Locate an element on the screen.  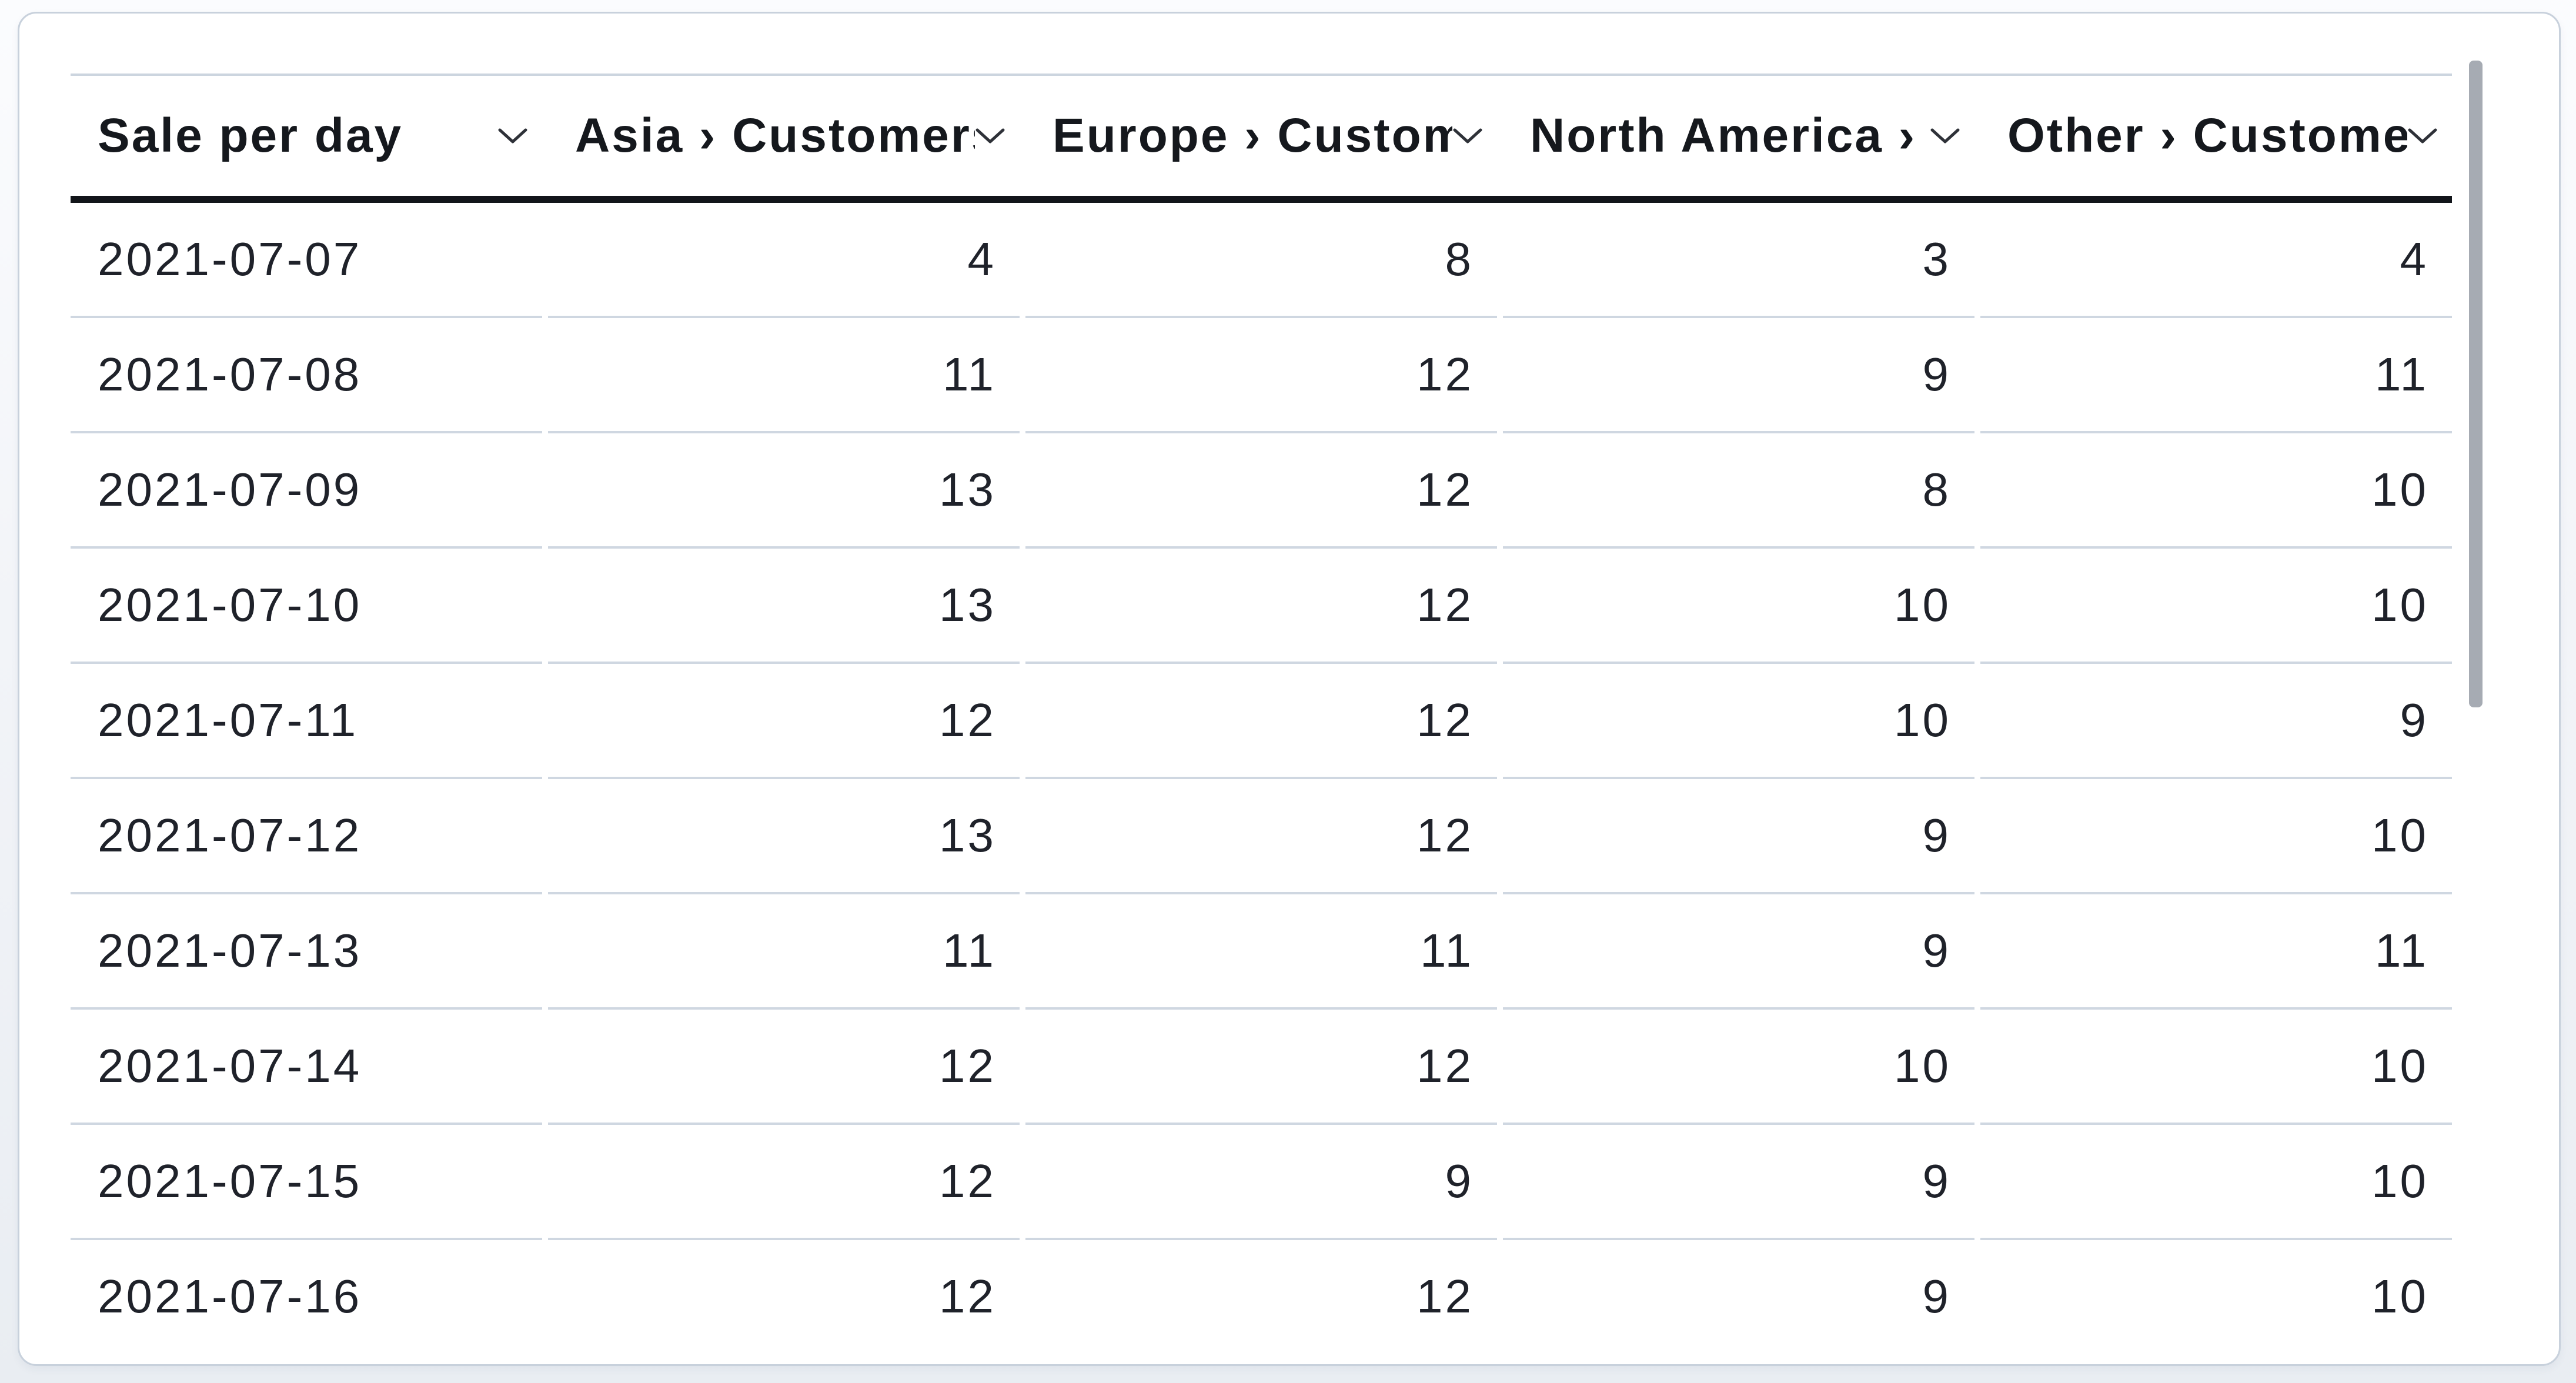
column-header-4: Other › Custome is located at coordinates (2216, 136).